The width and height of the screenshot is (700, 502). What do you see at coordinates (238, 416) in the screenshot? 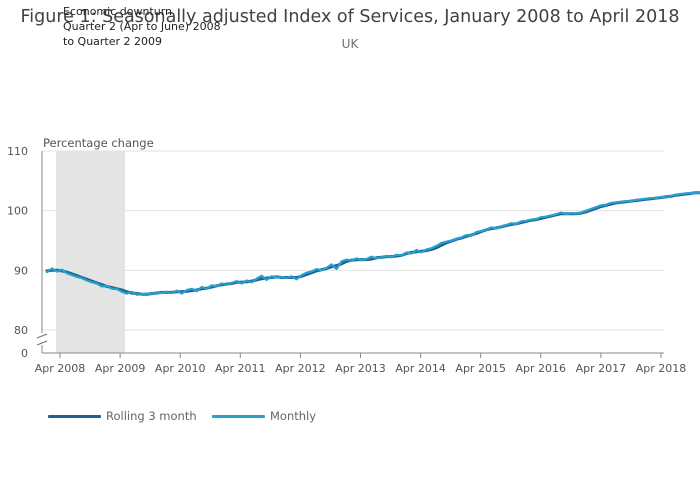
I see `legend-swatch-monthly` at bounding box center [238, 416].